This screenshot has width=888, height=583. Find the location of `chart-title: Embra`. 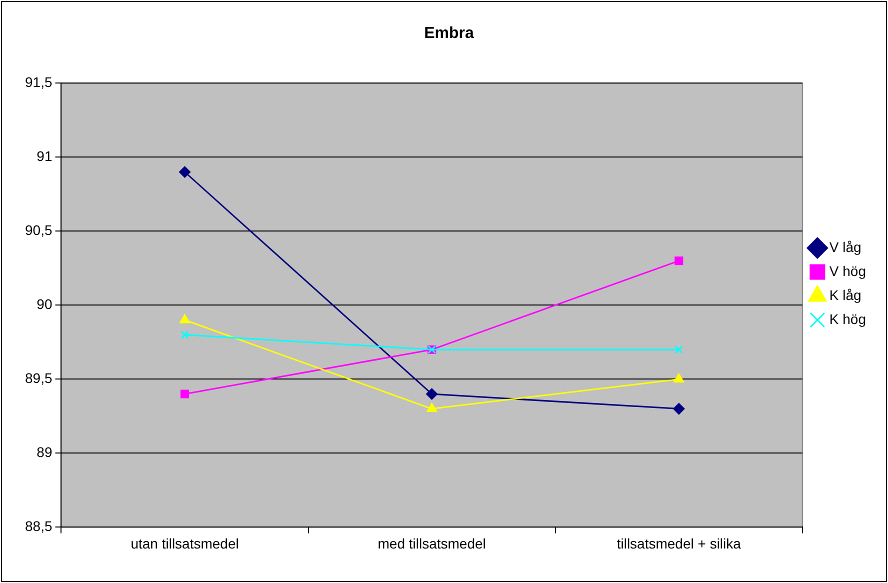

chart-title: Embra is located at coordinates (449, 33).